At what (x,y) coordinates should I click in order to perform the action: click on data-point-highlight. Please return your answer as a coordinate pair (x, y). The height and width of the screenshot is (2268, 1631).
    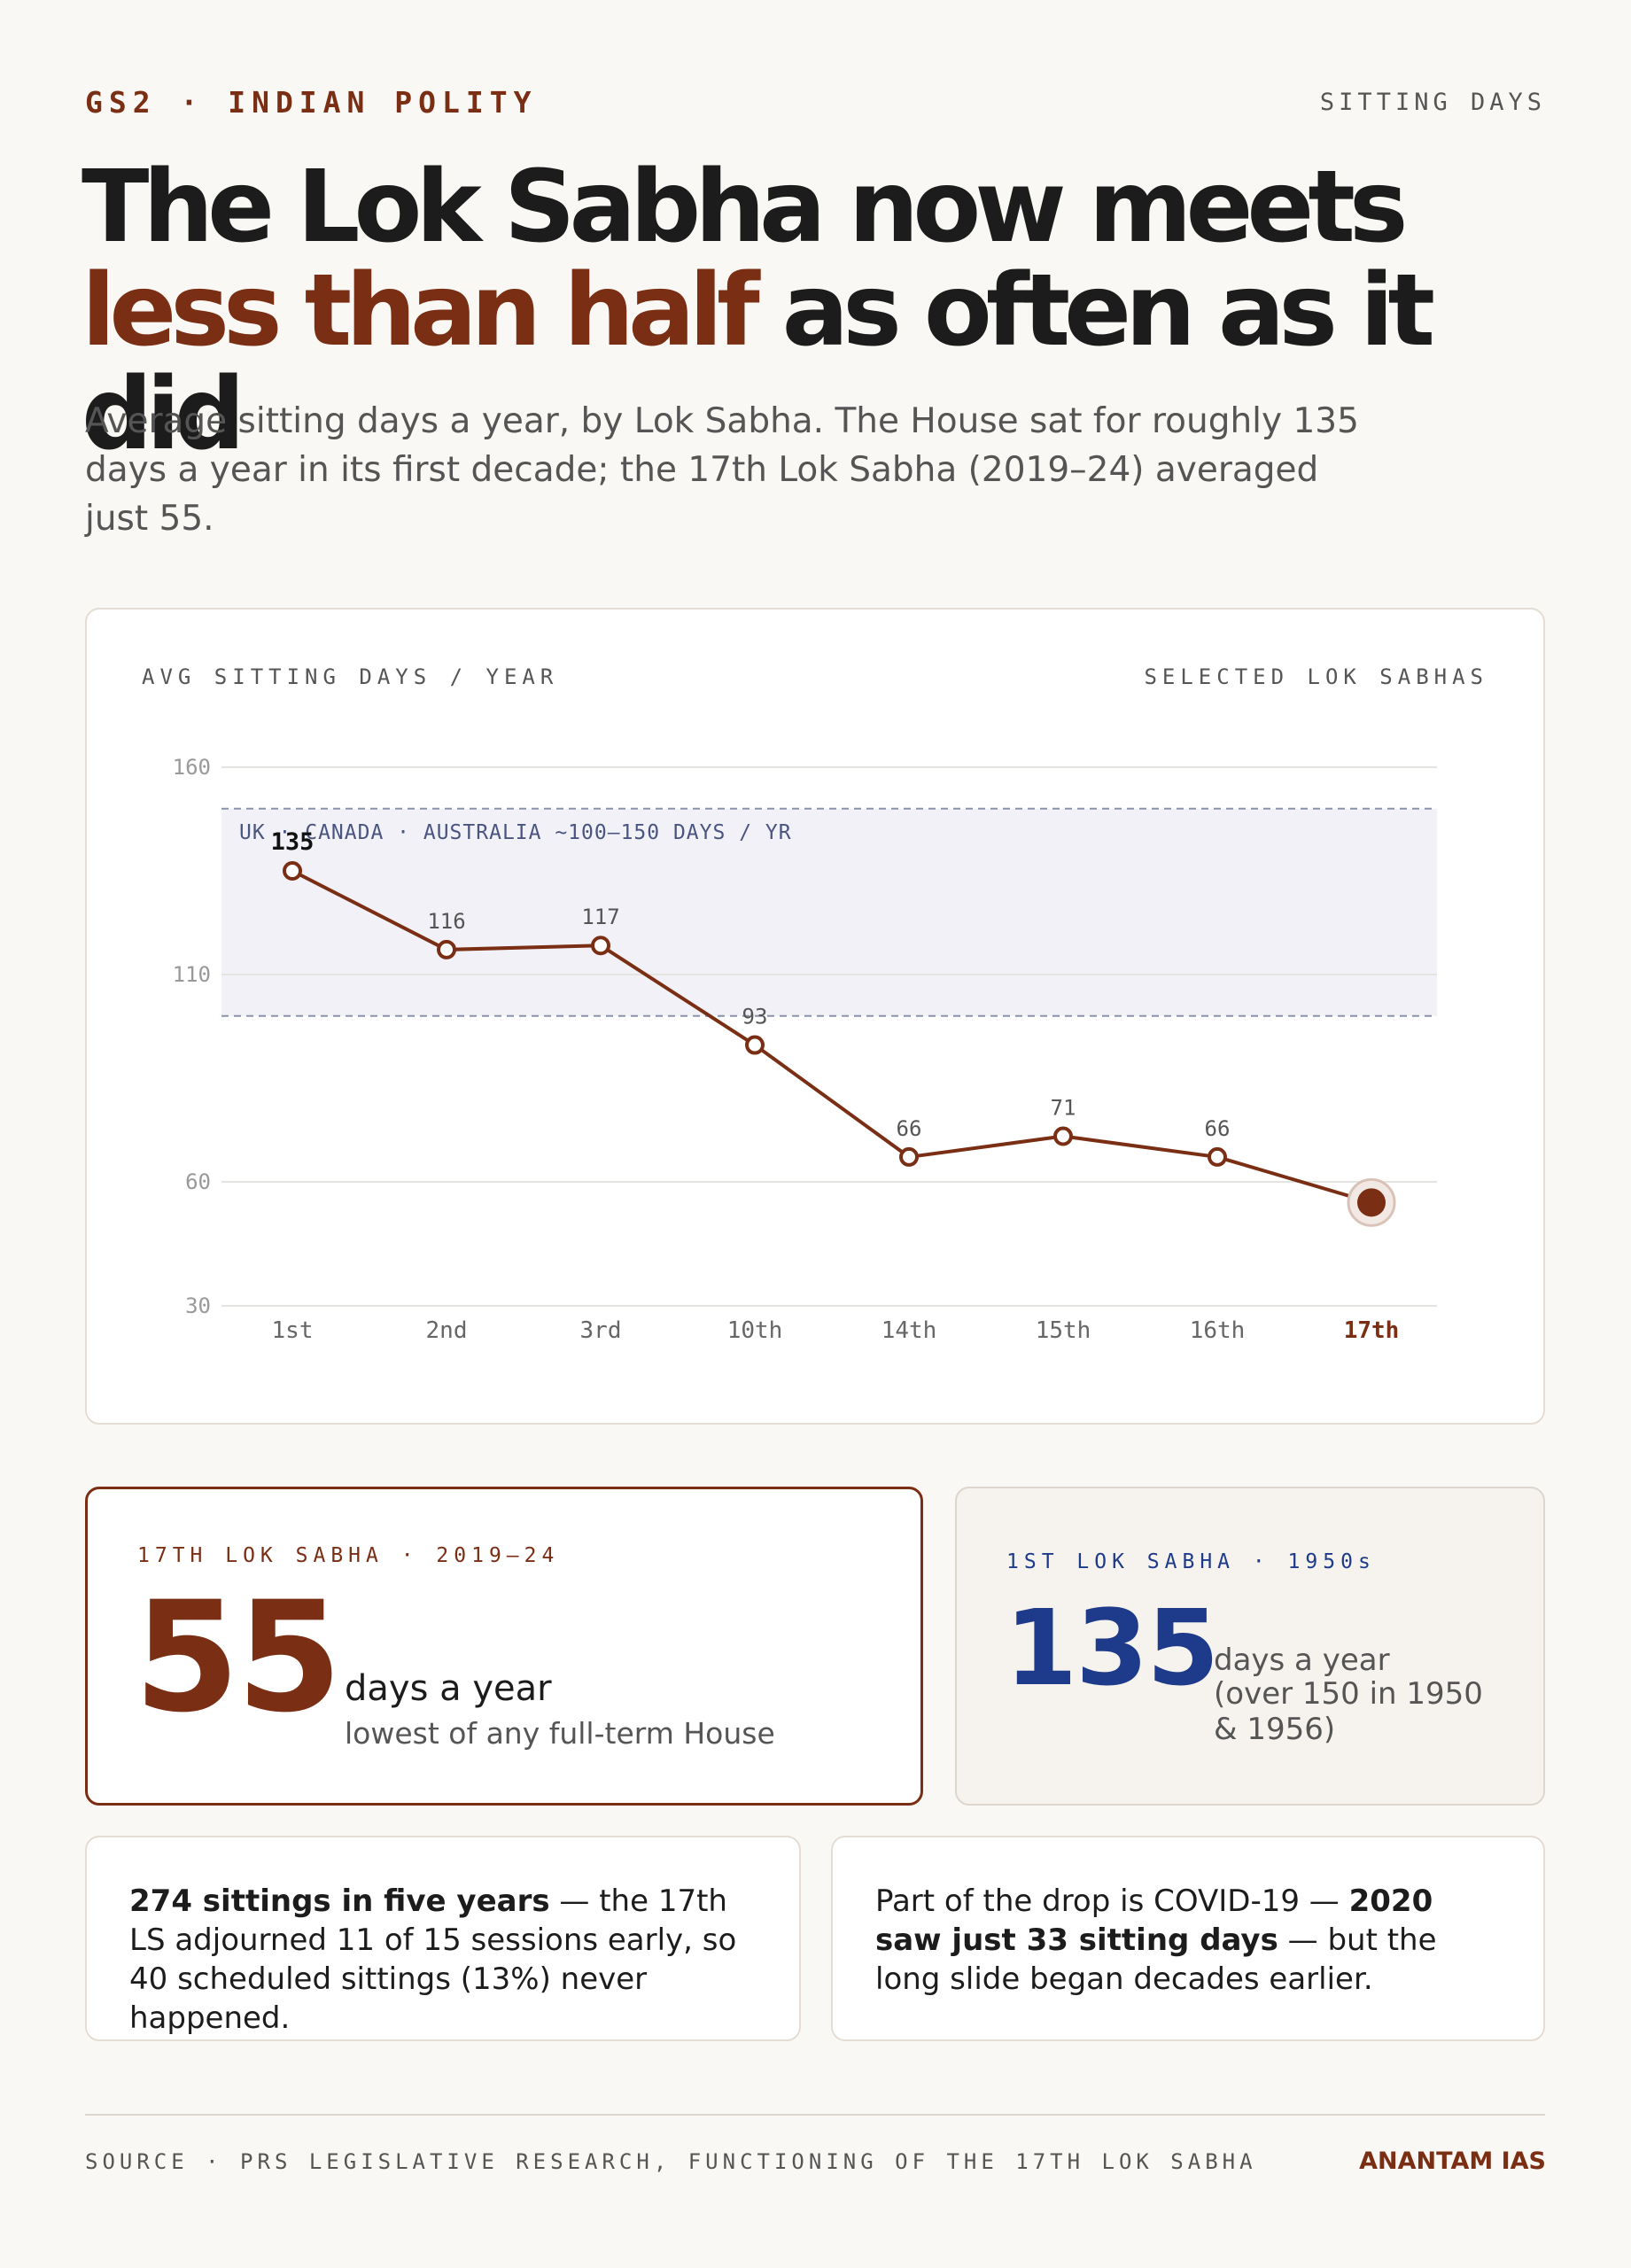
    Looking at the image, I should click on (1371, 1202).